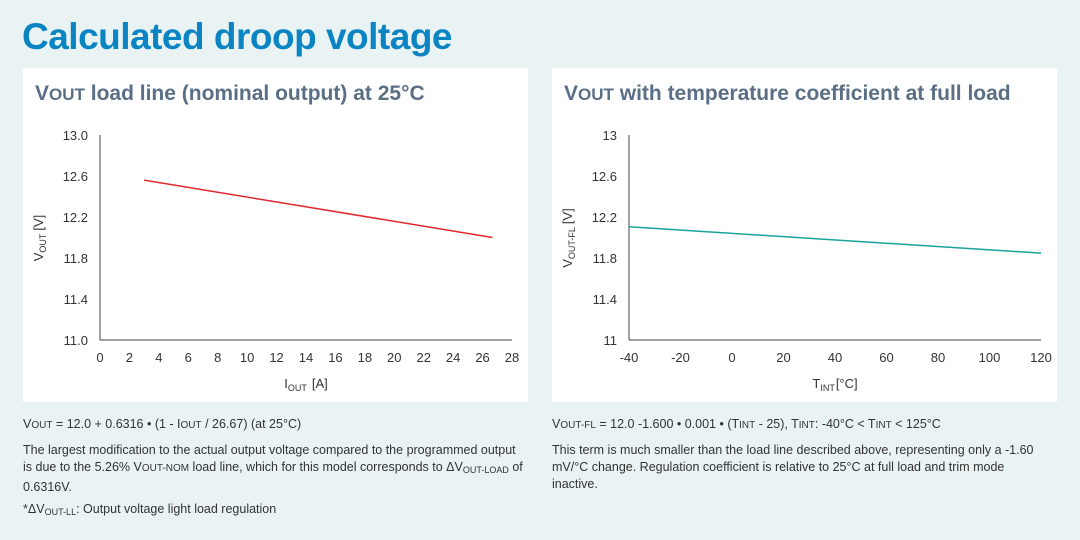  Describe the element at coordinates (306, 384) in the screenshot. I see `x-axis-label: IOUT [A]` at that location.